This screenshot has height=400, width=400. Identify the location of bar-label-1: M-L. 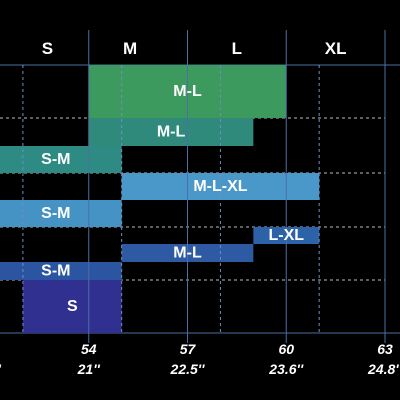
(171, 132).